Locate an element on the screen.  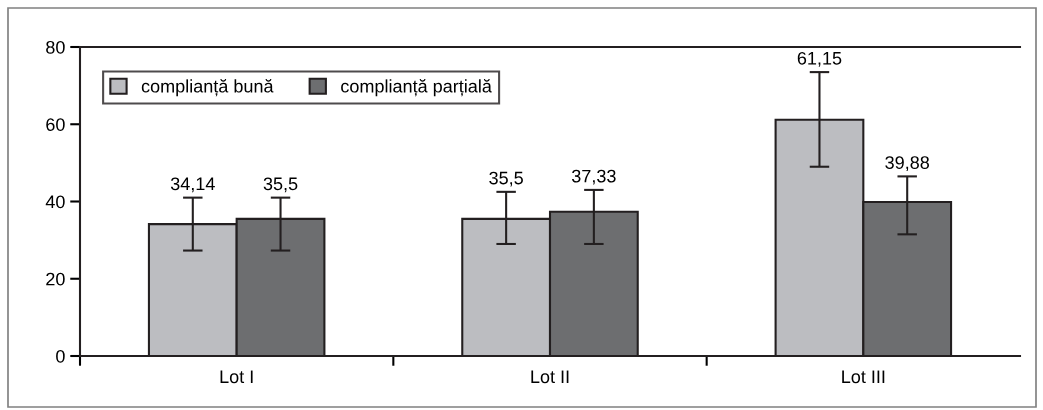
data-label: 34,14 is located at coordinates (192, 185).